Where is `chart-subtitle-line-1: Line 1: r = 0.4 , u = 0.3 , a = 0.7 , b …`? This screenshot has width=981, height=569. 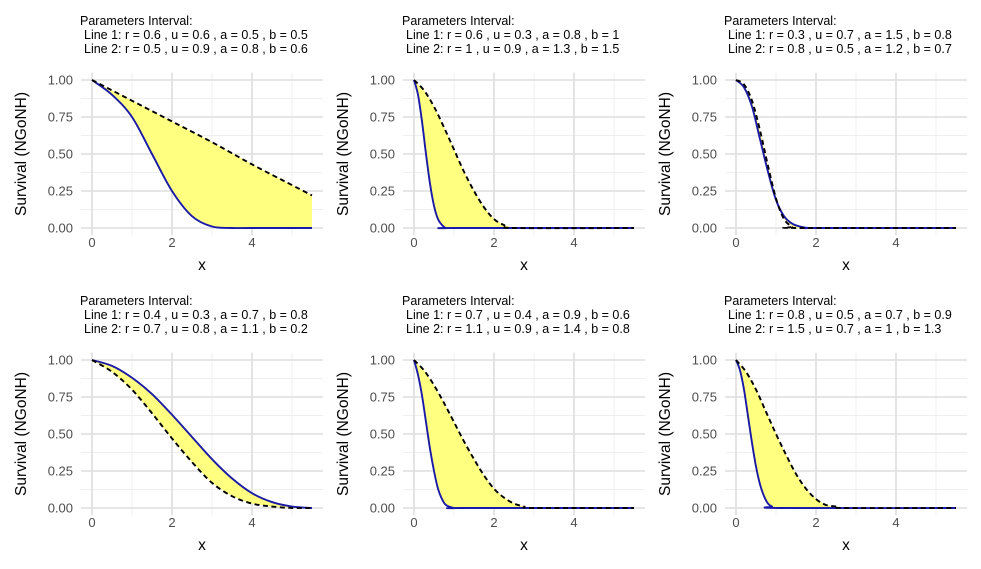 chart-subtitle-line-1: Line 1: r = 0.4 , u = 0.3 , a = 0.7 , b … is located at coordinates (196, 315).